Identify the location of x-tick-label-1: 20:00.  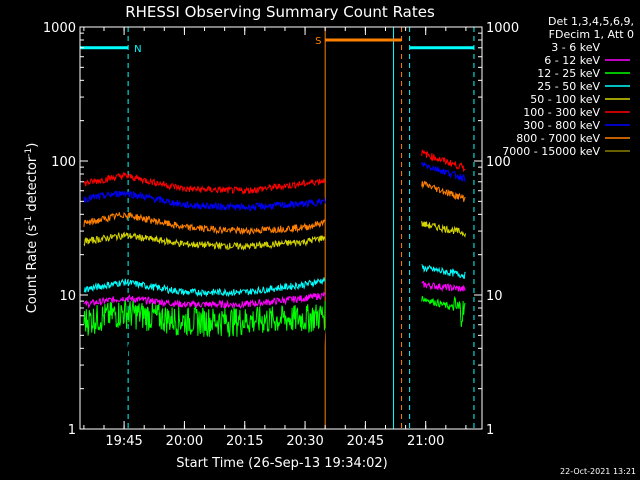
(184, 441).